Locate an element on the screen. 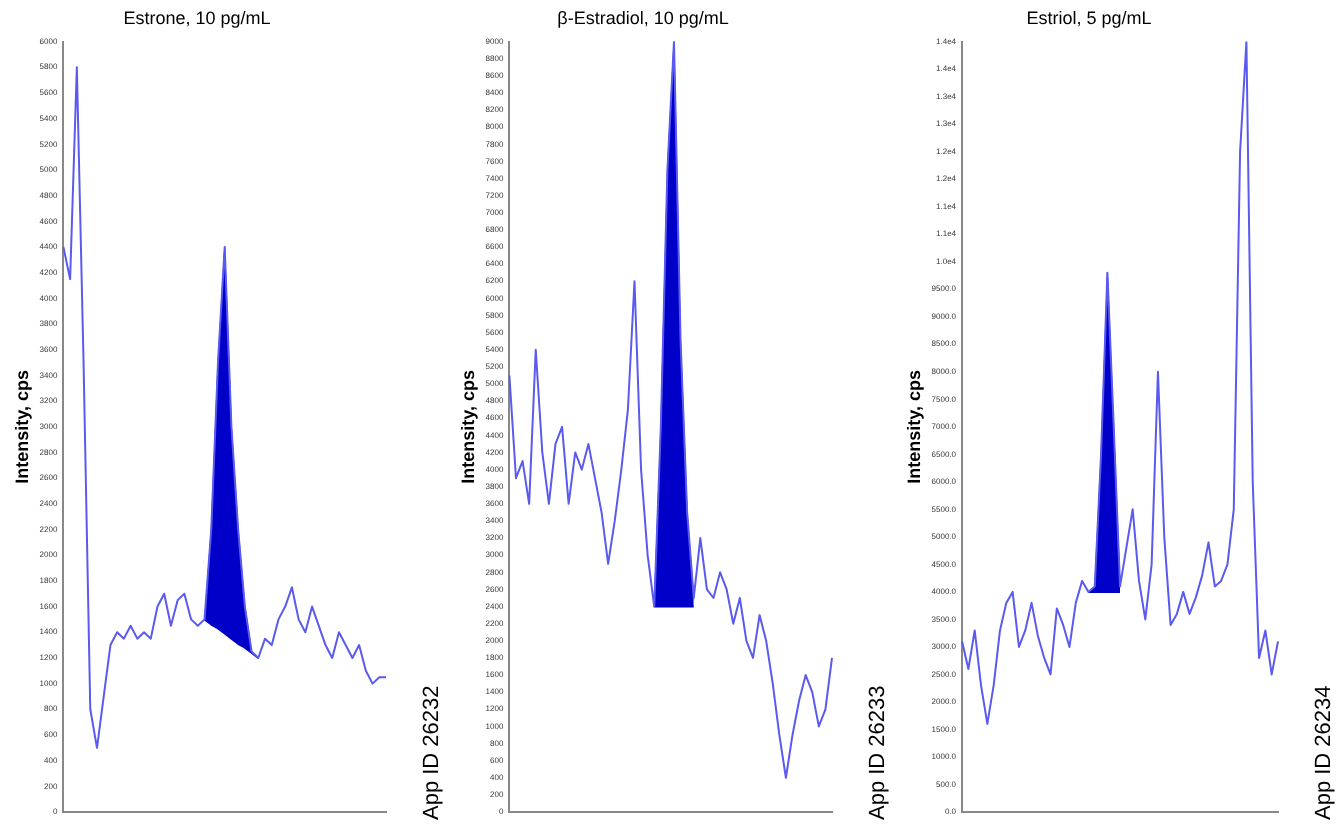 The image size is (1340, 828). chart-title: β-Estradiol, 10 pg/mL is located at coordinates (643, 17).